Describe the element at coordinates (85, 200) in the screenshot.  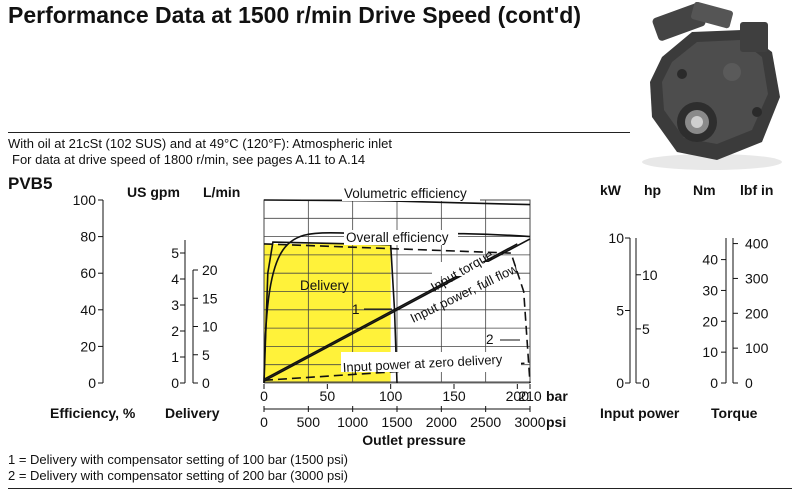
I see `axis-efficiency-tick-label: 100` at that location.